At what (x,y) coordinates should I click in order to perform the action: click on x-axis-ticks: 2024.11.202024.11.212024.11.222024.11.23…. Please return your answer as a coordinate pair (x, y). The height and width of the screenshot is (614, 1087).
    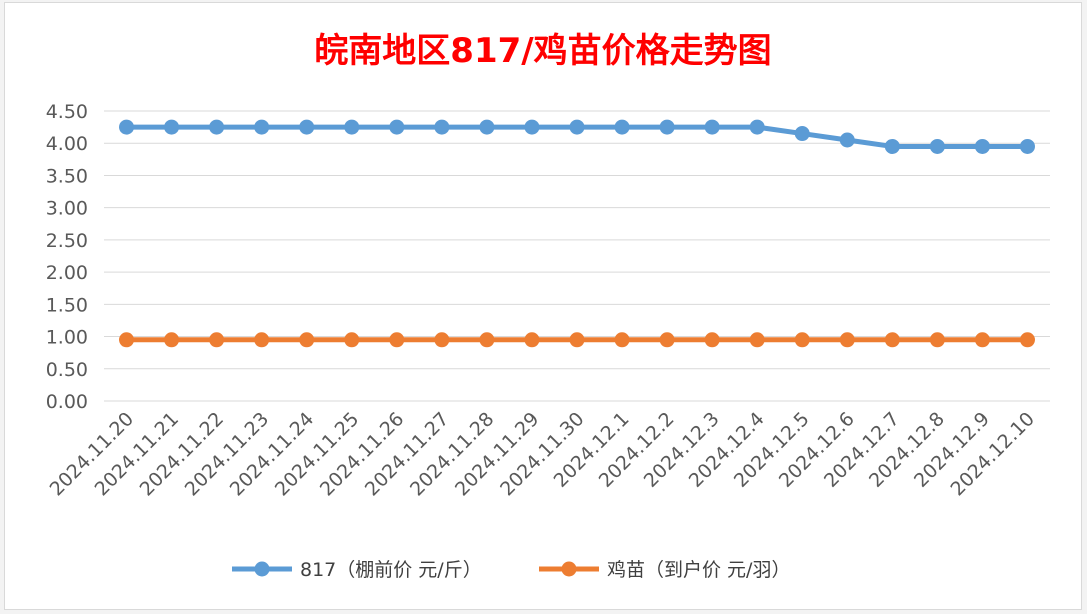
    Looking at the image, I should click on (542, 454).